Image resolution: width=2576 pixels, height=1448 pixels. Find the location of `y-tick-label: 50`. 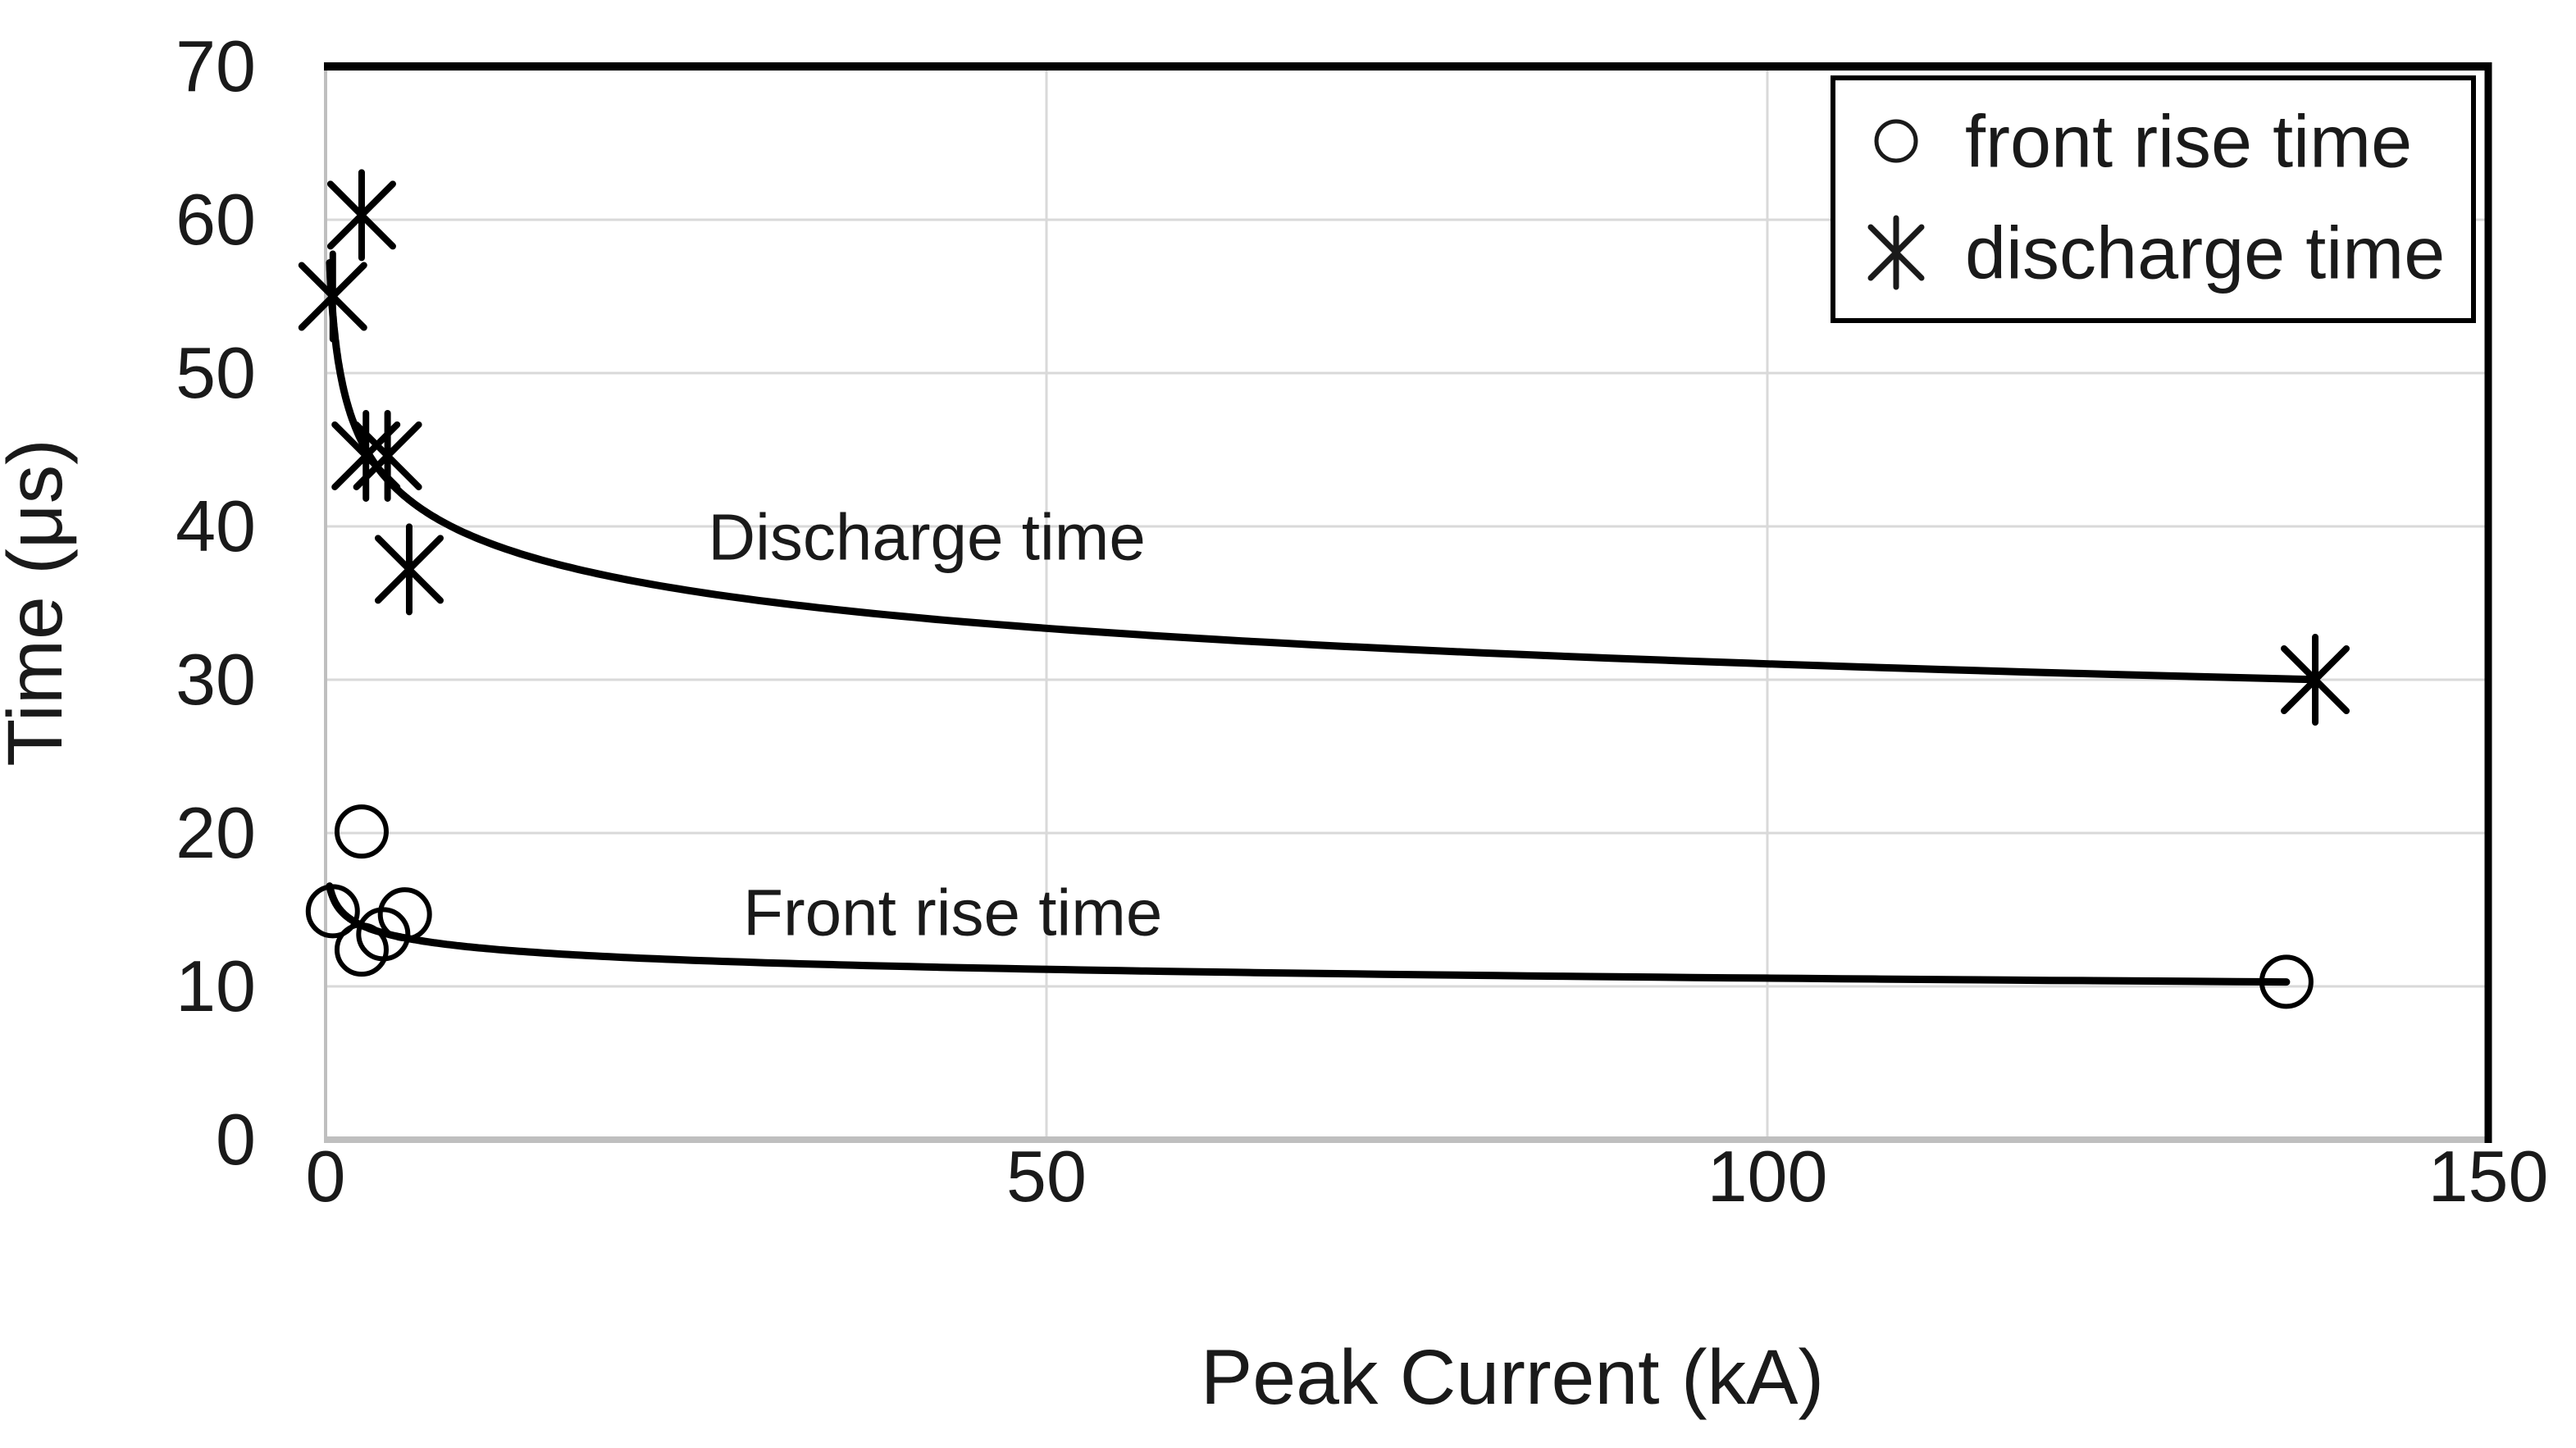

y-tick-label: 50 is located at coordinates (216, 372).